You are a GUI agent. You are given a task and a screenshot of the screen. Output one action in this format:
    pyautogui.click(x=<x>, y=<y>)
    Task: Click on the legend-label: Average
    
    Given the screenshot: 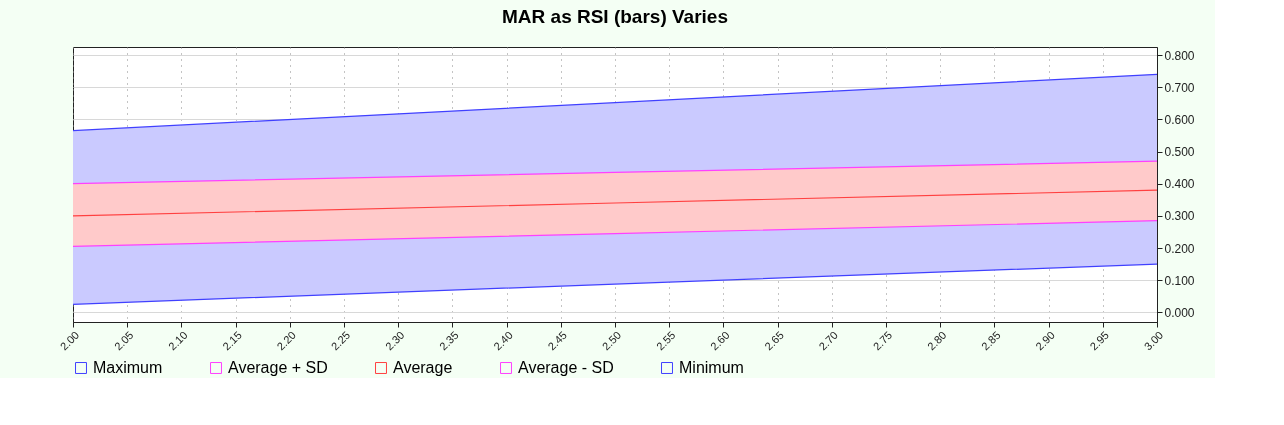 What is the action you would take?
    pyautogui.click(x=423, y=367)
    